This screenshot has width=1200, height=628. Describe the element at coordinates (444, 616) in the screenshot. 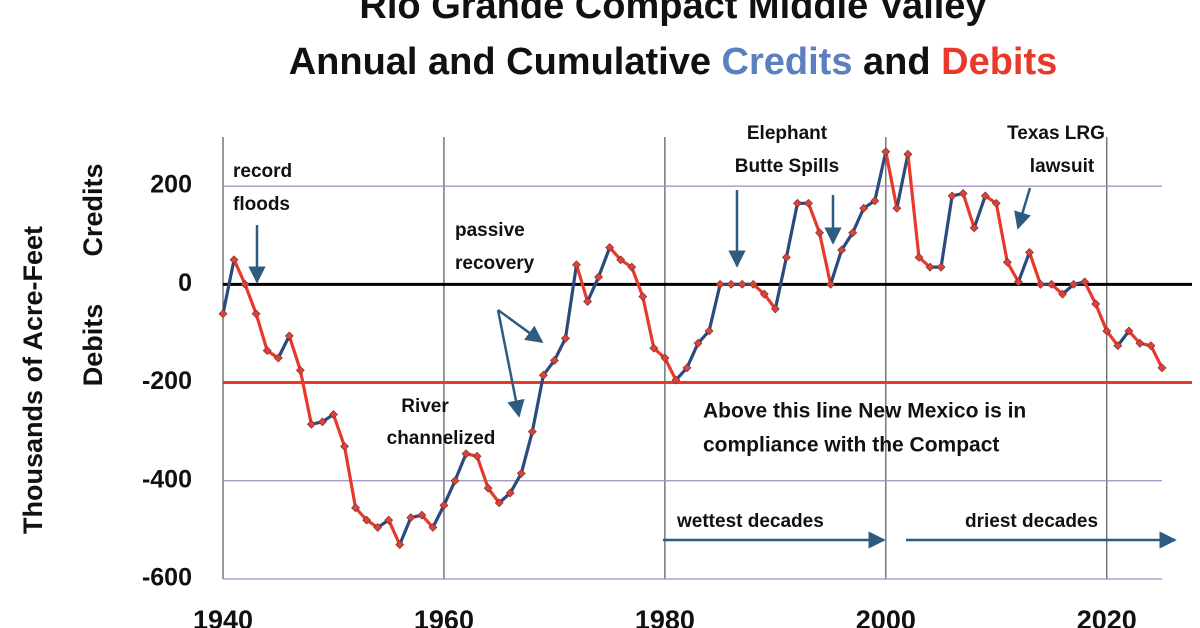

I see `x-tick-label: 1960` at that location.